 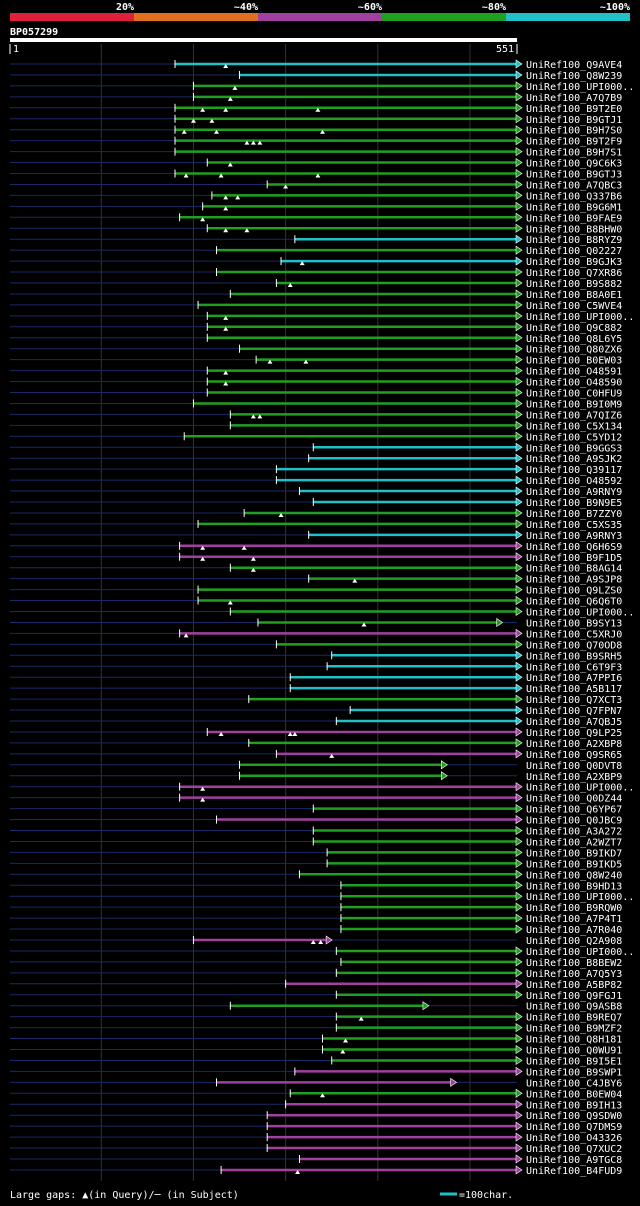 What do you see at coordinates (316, 930) in the screenshot?
I see `hit-row: UniRef100_A7R040` at bounding box center [316, 930].